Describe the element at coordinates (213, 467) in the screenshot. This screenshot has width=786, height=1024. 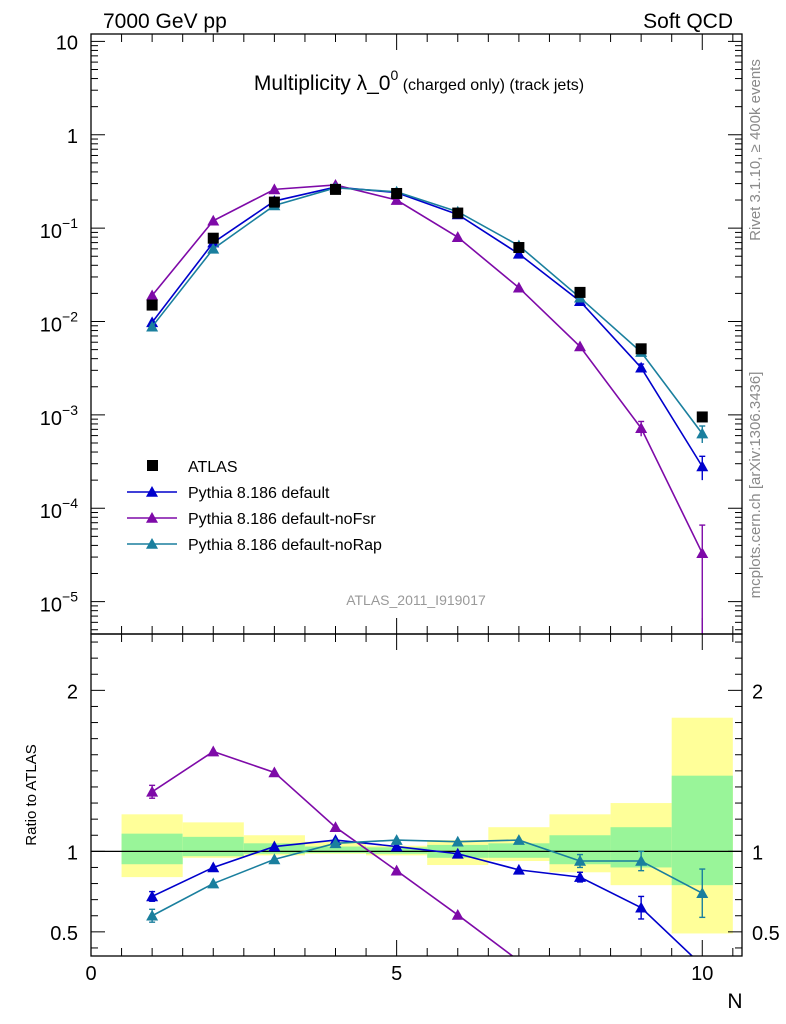
I see `legend-label: ATLAS` at that location.